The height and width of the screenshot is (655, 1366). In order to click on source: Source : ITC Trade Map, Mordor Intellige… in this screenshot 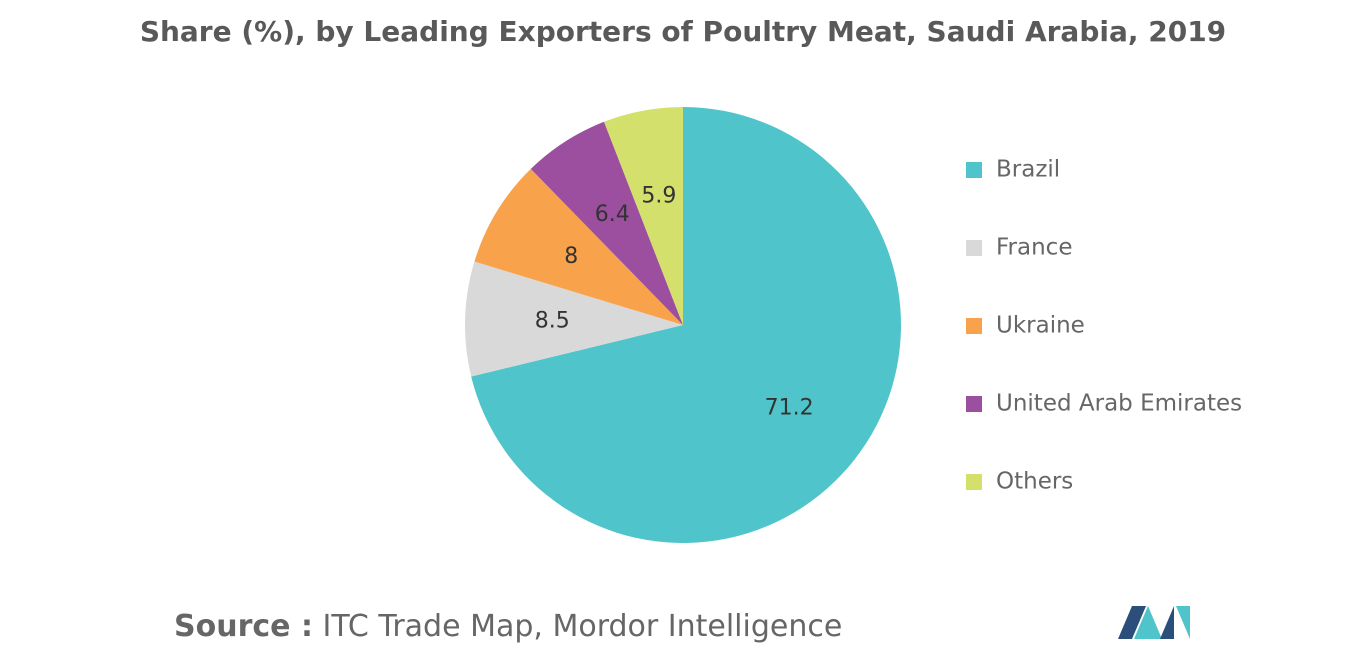, I will do `click(508, 626)`.